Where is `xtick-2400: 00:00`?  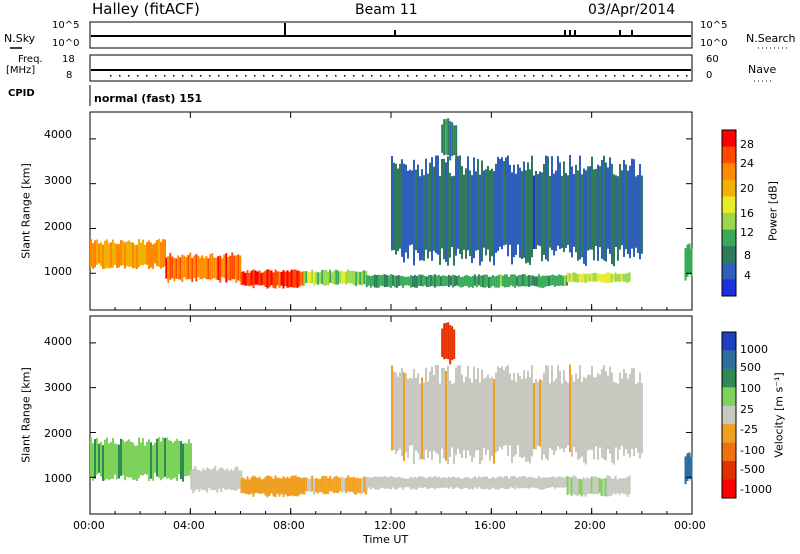 xtick-2400: 00:00 is located at coordinates (690, 525).